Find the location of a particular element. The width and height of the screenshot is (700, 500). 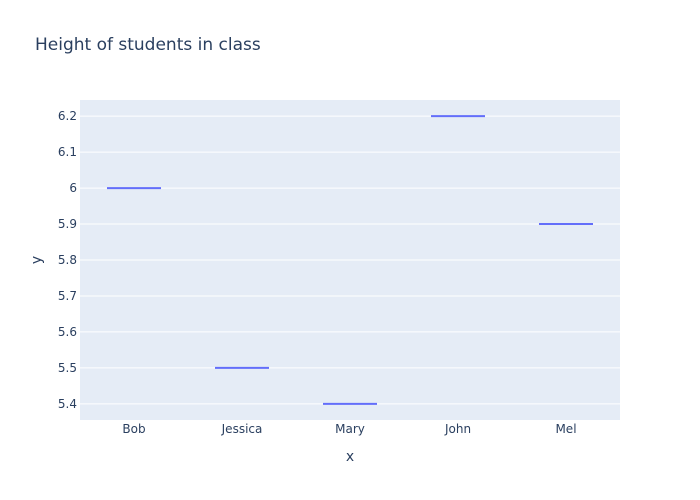

y-tick-labels: 5.4 5.5 5.6 5.7 5.8 5.9 6 6.1 6.2 is located at coordinates (67, 260).